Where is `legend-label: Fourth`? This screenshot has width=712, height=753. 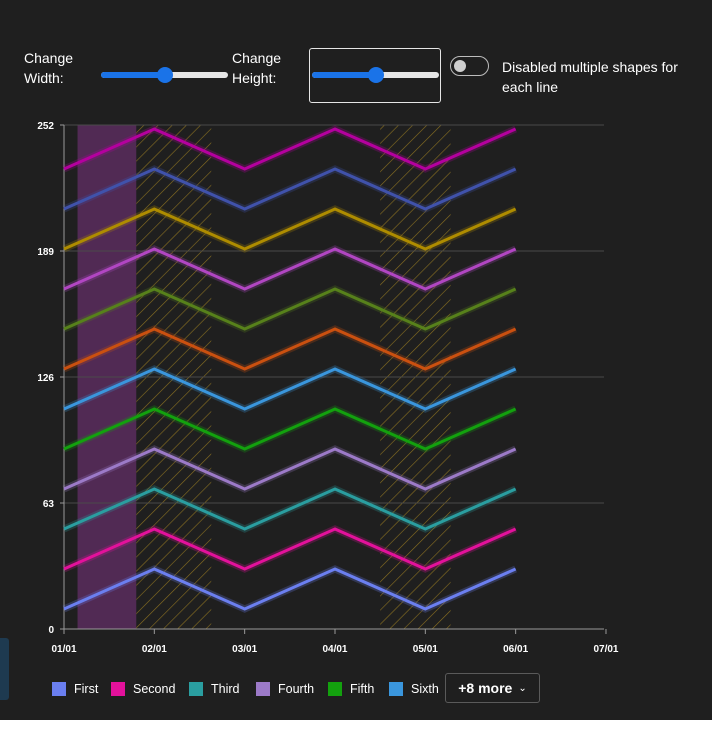
legend-label: Fourth is located at coordinates (296, 689).